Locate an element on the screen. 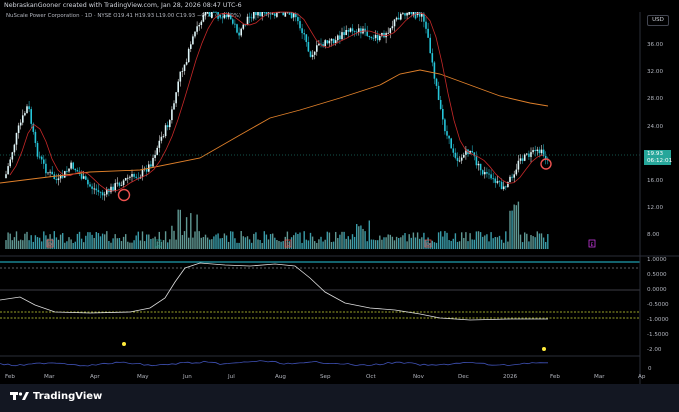  indicator-axis-label: -1.5000 is located at coordinates (658, 335).